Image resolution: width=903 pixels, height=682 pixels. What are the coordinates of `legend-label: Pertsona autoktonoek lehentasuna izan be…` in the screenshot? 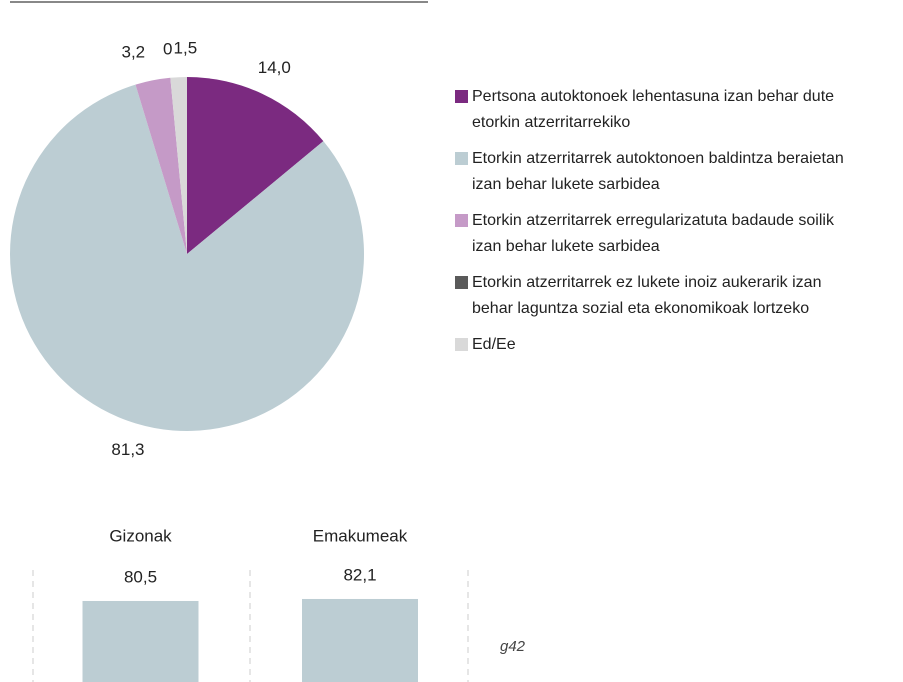 It's located at (653, 109).